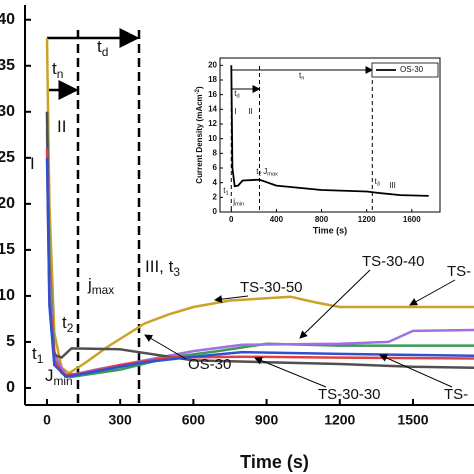 Image resolution: width=474 pixels, height=474 pixels. Describe the element at coordinates (209, 364) in the screenshot. I see `series-label: OS-30` at that location.